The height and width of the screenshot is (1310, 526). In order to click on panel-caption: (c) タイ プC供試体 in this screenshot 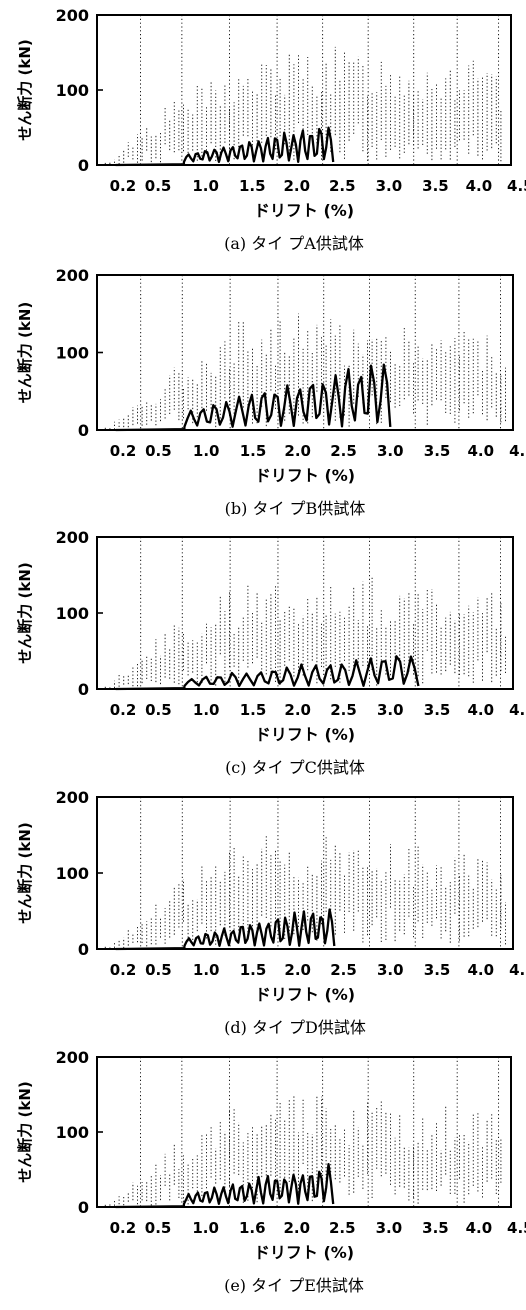, I will do `click(295, 767)`.